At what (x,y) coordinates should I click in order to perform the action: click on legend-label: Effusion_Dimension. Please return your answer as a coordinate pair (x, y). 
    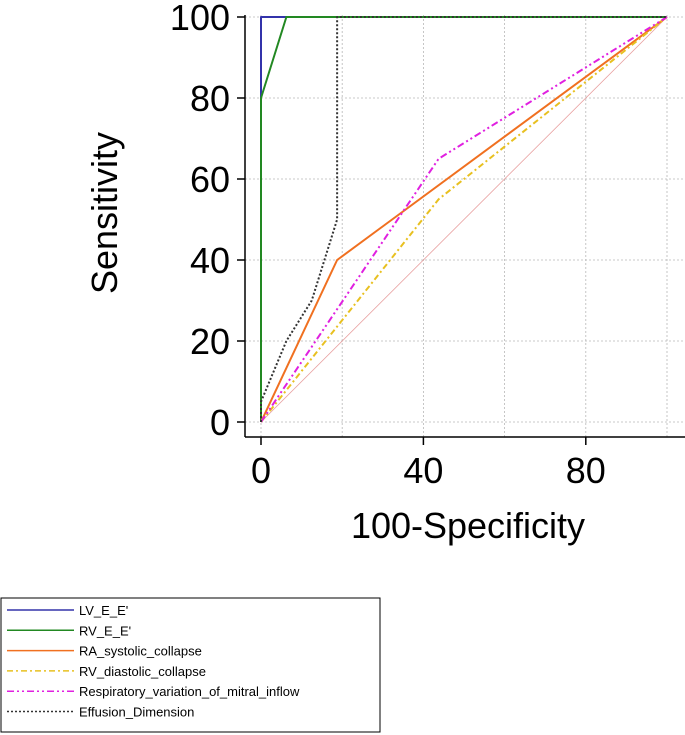
    Looking at the image, I should click on (136, 712).